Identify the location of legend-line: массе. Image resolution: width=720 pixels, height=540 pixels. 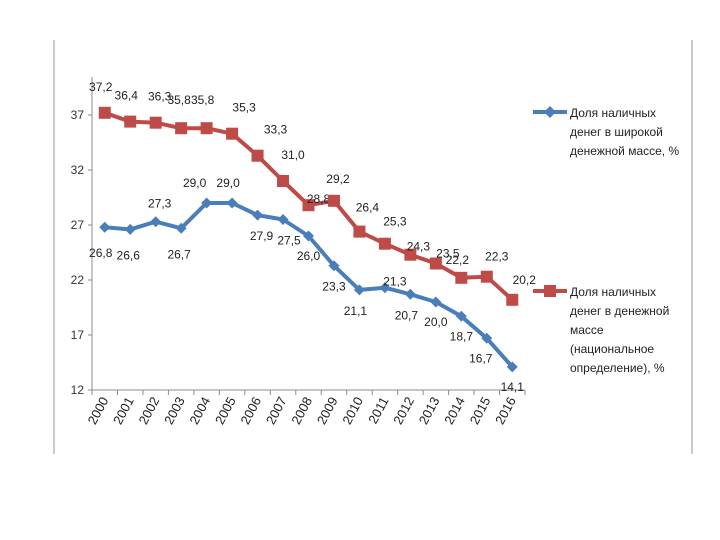
(587, 330).